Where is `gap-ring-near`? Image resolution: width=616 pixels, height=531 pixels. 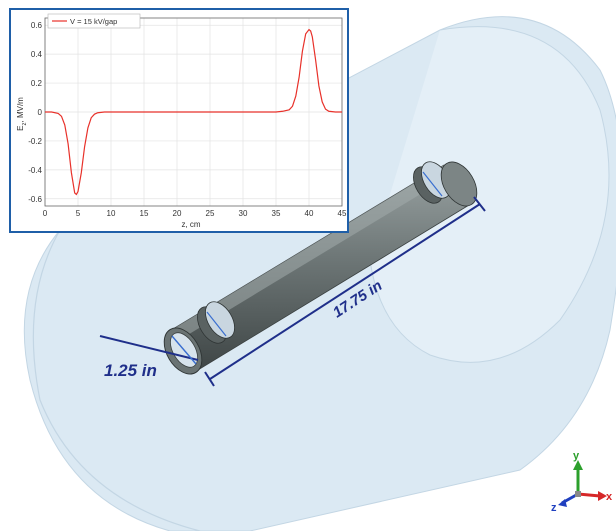 gap-ring-near is located at coordinates (216, 322).